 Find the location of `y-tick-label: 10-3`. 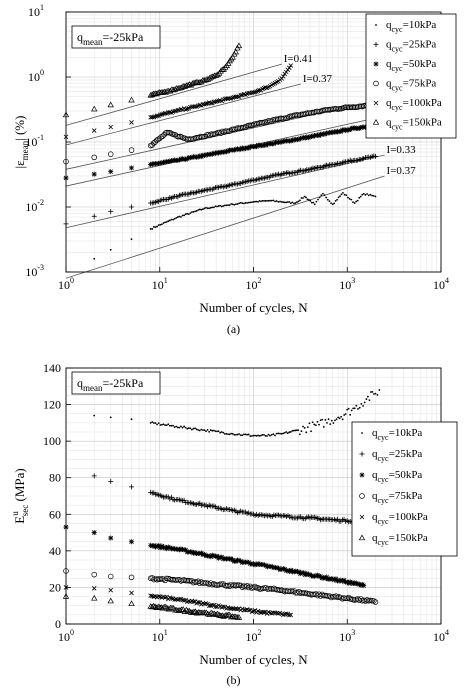

y-tick-label: 10-3 is located at coordinates (34, 271).